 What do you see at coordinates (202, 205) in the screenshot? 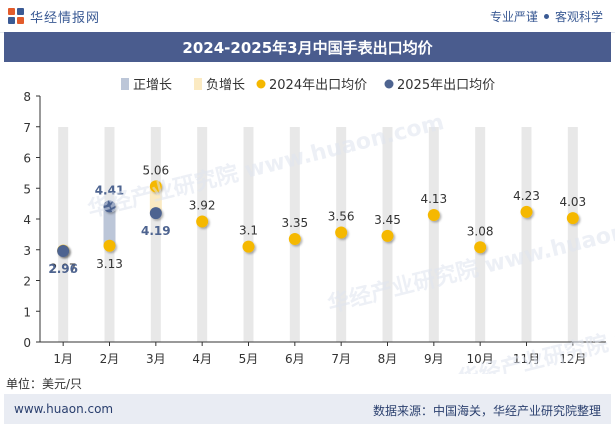
I see `data-label-2024: 3.92` at bounding box center [202, 205].